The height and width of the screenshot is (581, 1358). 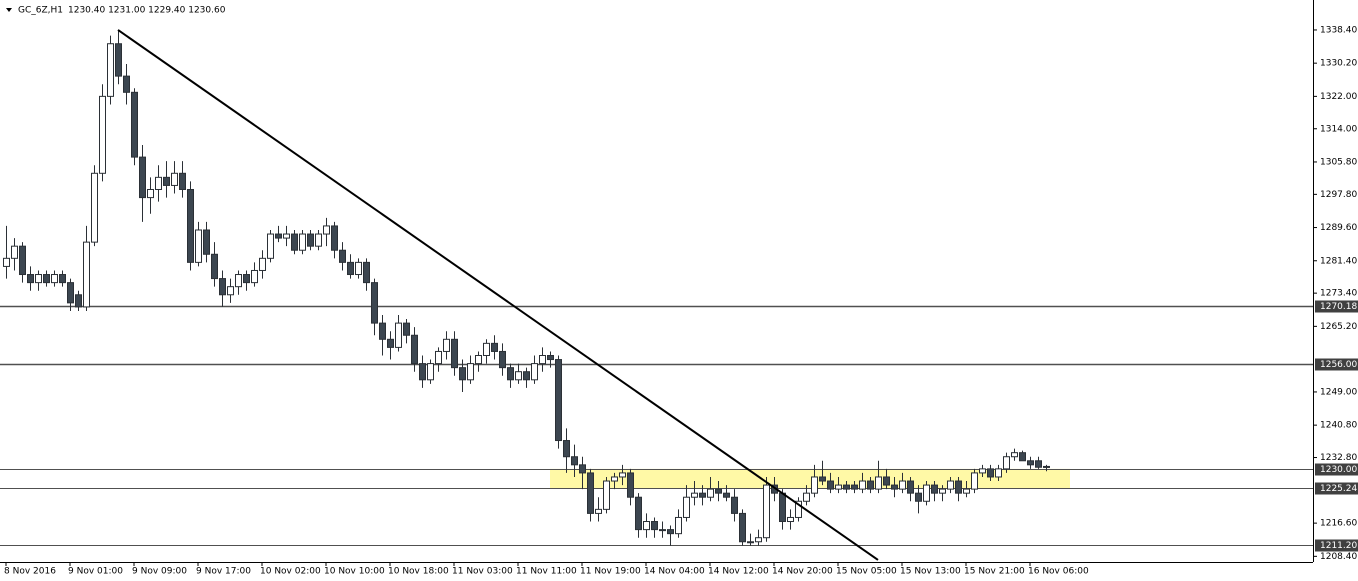 What do you see at coordinates (482, 572) in the screenshot?
I see `x-tick-label: 11 Nov 03:00` at bounding box center [482, 572].